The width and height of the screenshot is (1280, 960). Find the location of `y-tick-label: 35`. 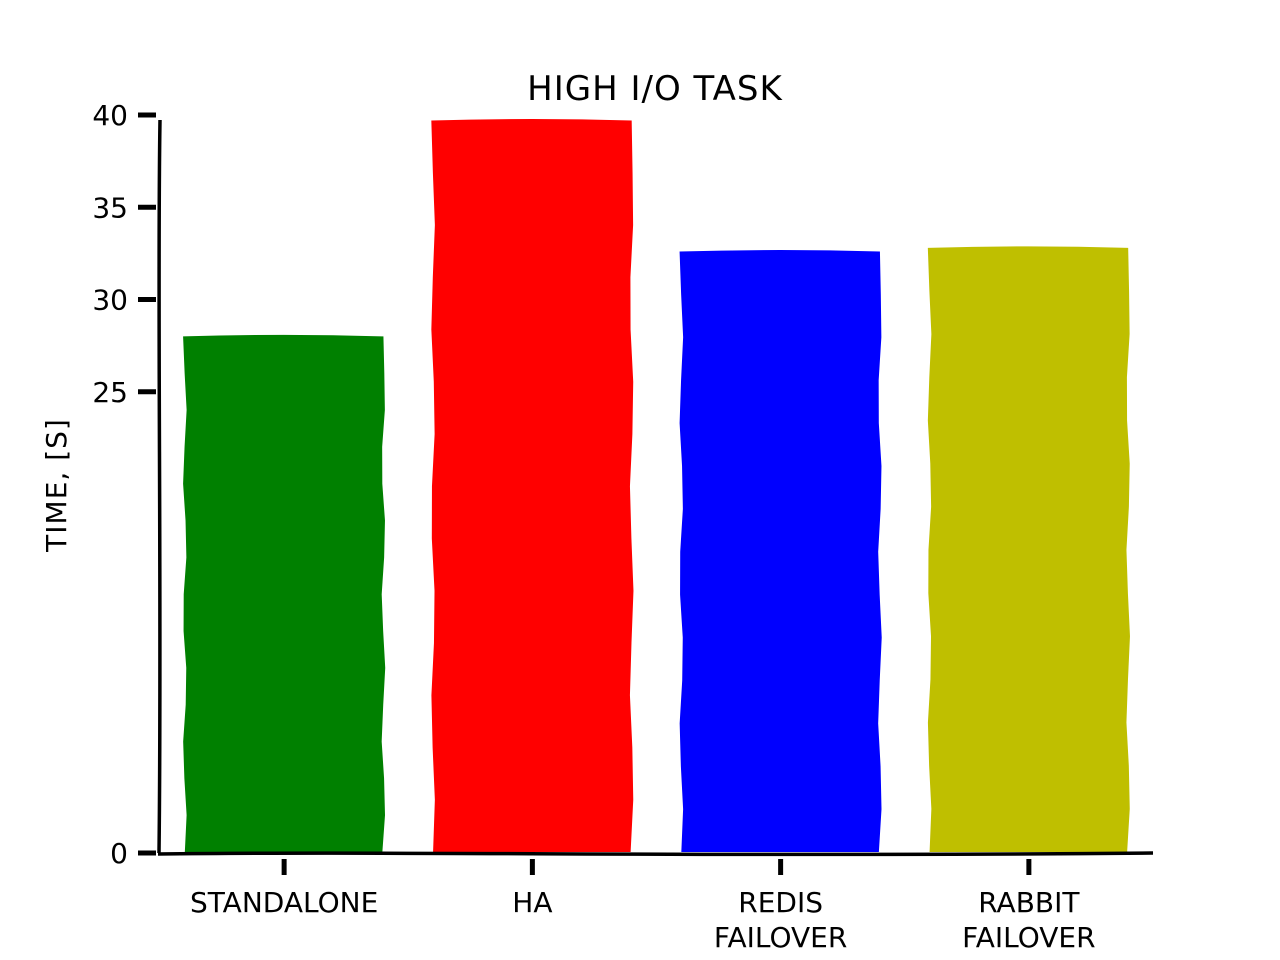

y-tick-label: 35 is located at coordinates (110, 207).